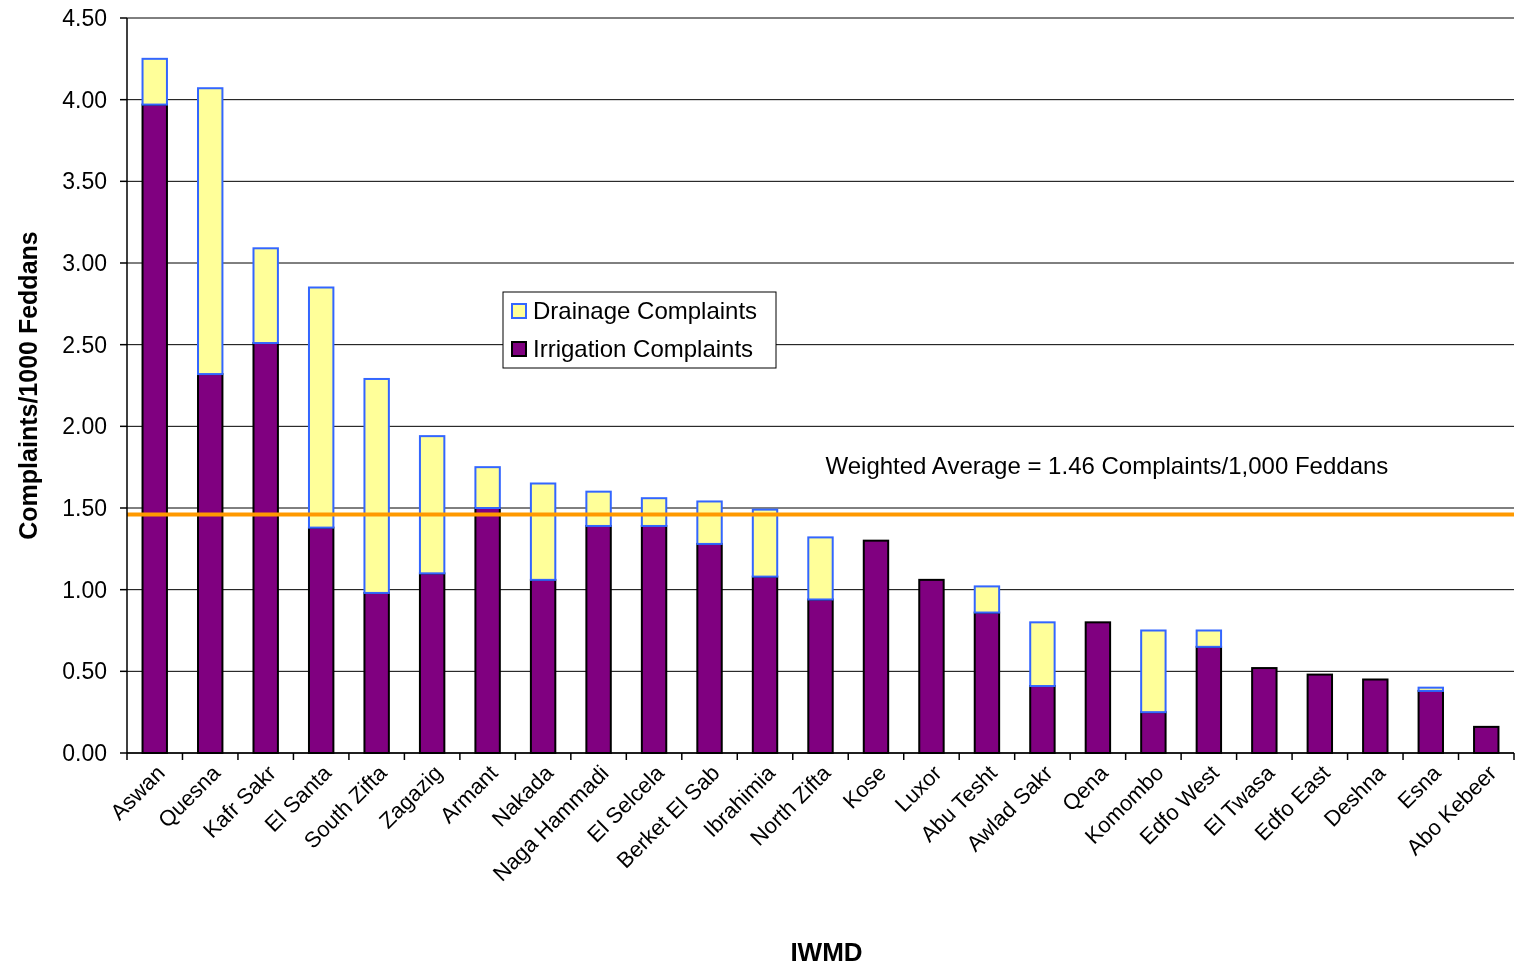 This screenshot has width=1516, height=967. What do you see at coordinates (826, 952) in the screenshot?
I see `x-axis-title: IWMD` at bounding box center [826, 952].